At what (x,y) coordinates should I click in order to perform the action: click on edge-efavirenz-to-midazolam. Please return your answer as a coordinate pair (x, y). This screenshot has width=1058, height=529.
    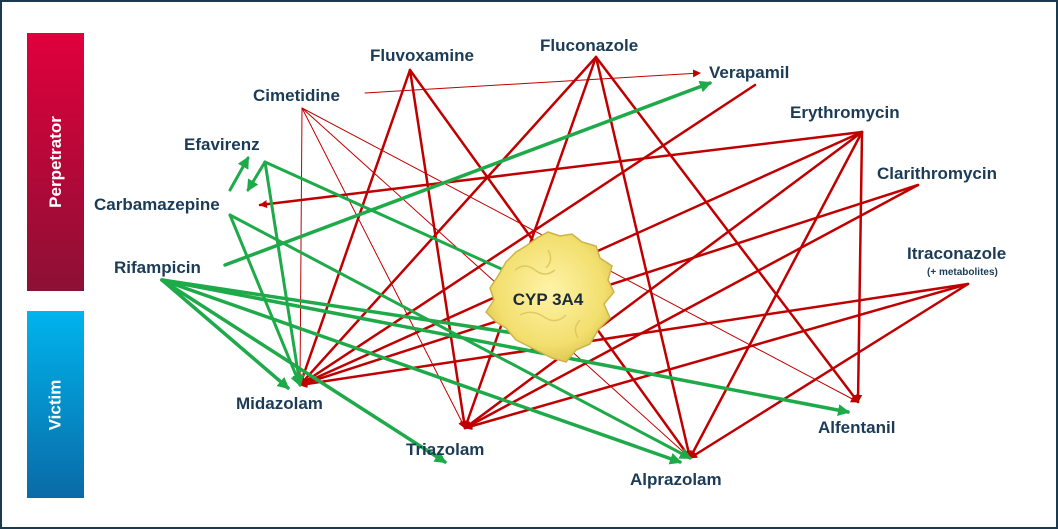
    Looking at the image, I should click on (284, 273).